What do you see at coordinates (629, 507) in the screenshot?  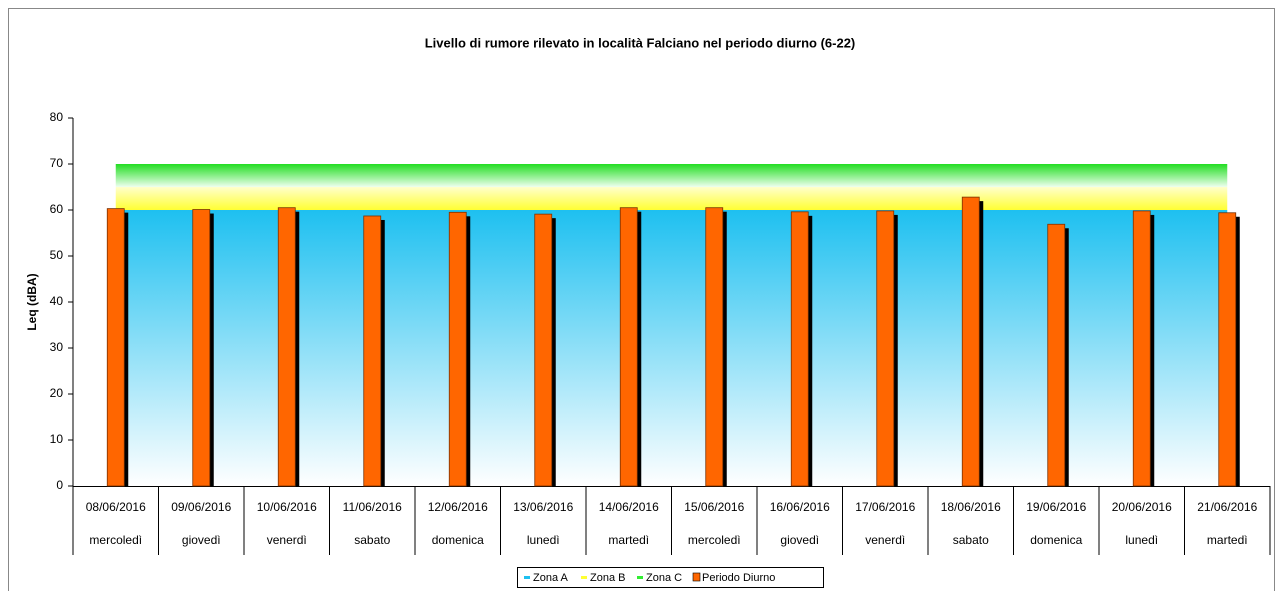 I see `x-tick-label: 14/06/2016` at bounding box center [629, 507].